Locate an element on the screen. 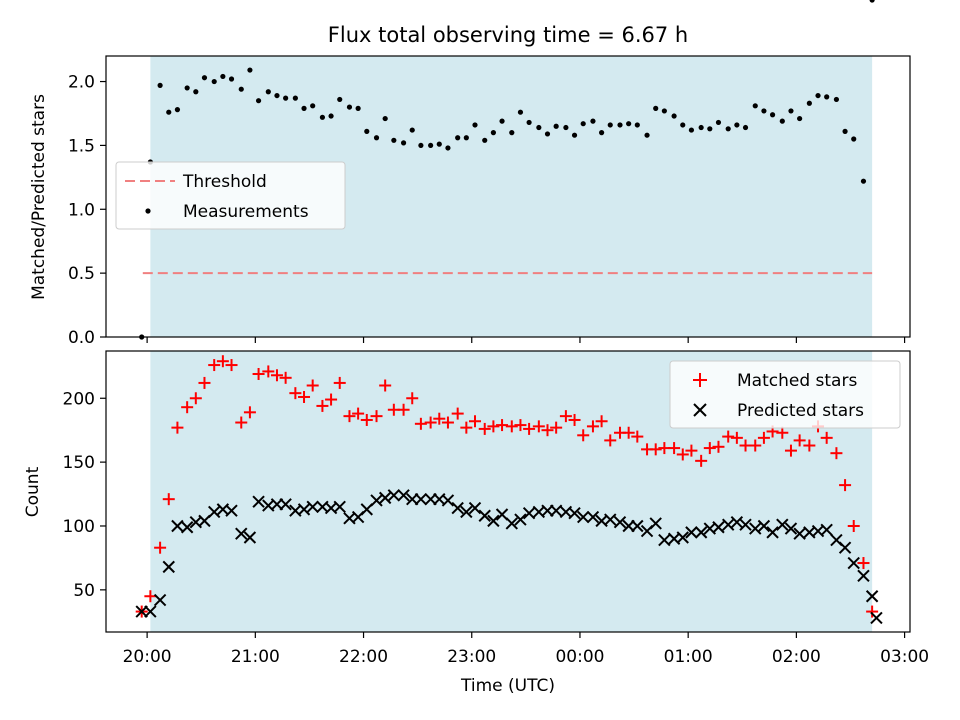 This screenshot has width=960, height=720. x-axis-label: Time (UTC) is located at coordinates (507, 686).